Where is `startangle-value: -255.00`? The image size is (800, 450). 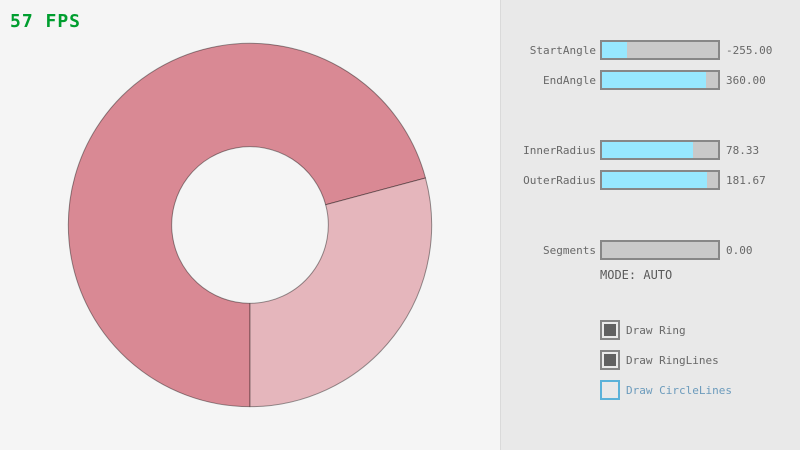 startangle-value: -255.00 is located at coordinates (749, 50).